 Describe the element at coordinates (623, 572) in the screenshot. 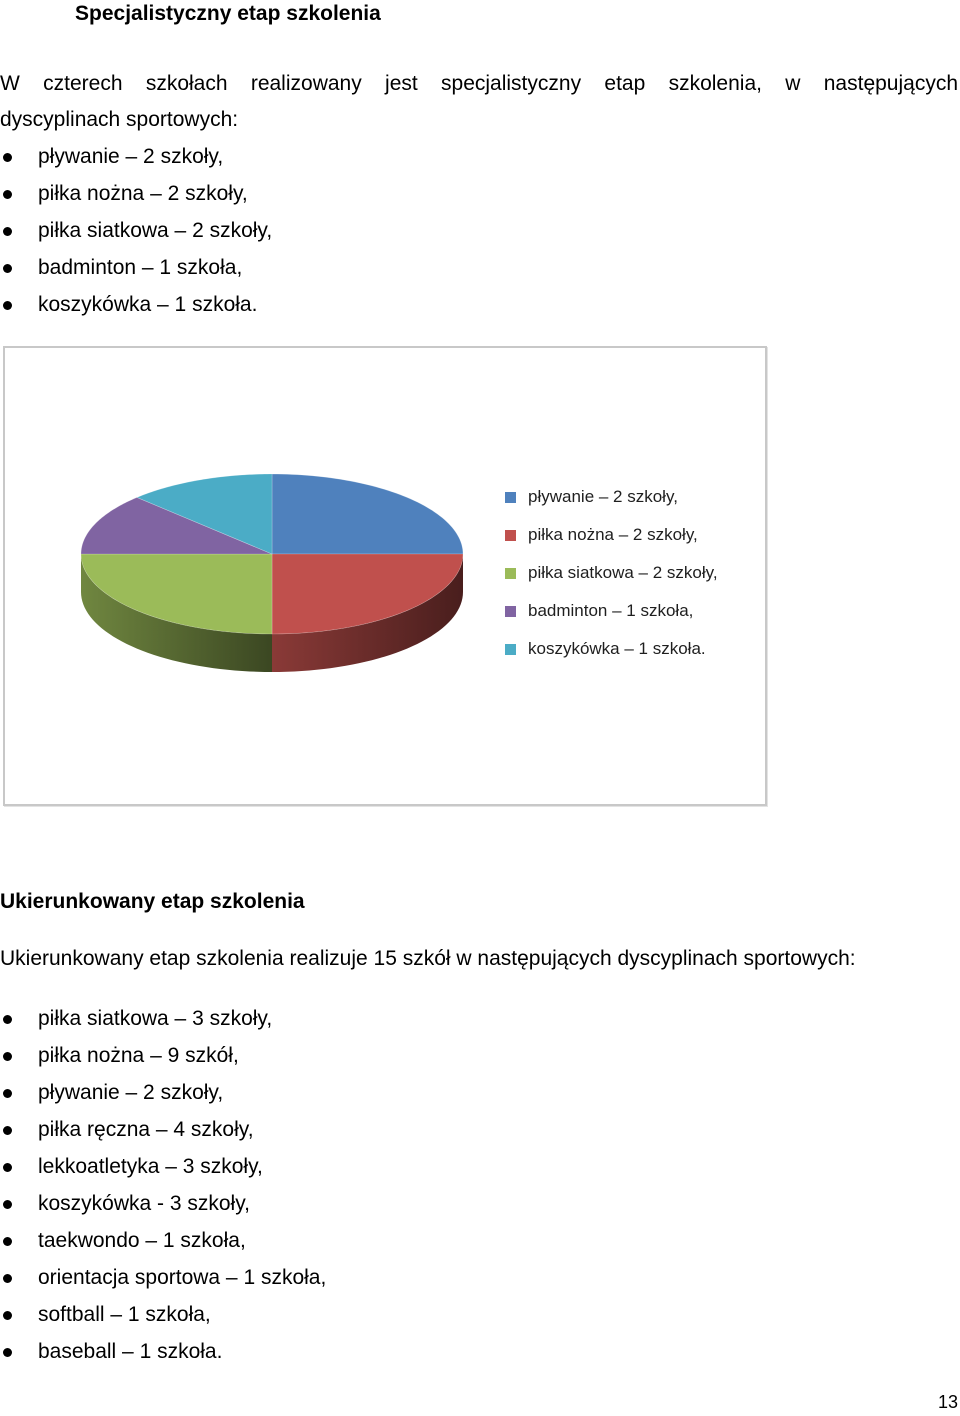

I see `legend-label: piłka siatkowa – 2 szkoły,` at that location.